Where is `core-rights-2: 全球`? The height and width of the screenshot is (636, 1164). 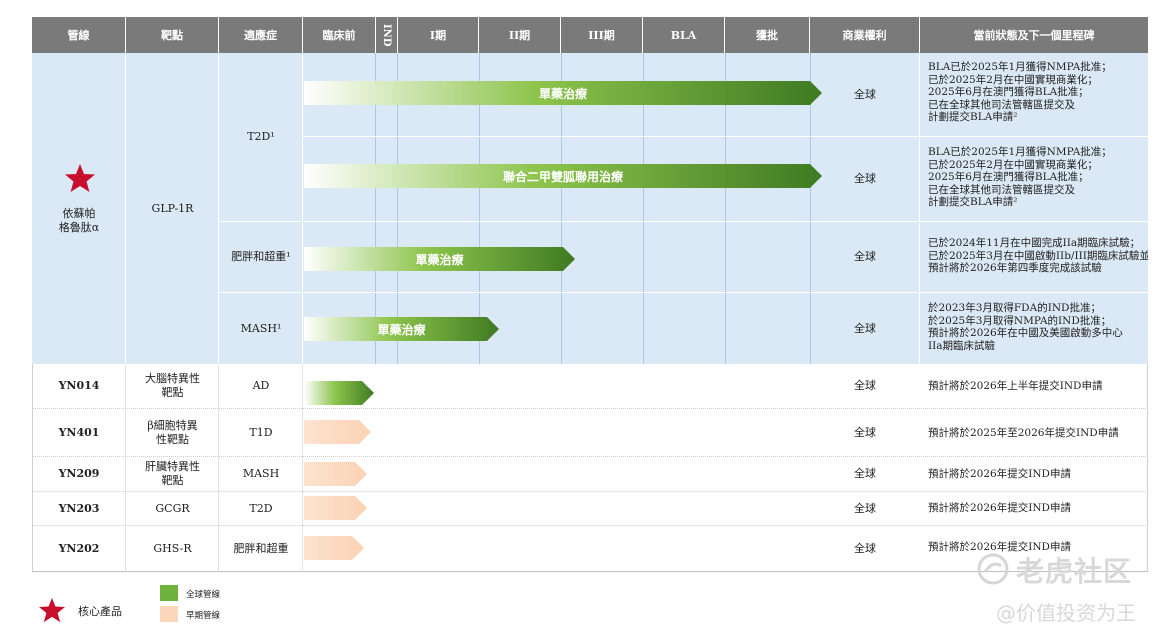 core-rights-2: 全球 is located at coordinates (865, 178).